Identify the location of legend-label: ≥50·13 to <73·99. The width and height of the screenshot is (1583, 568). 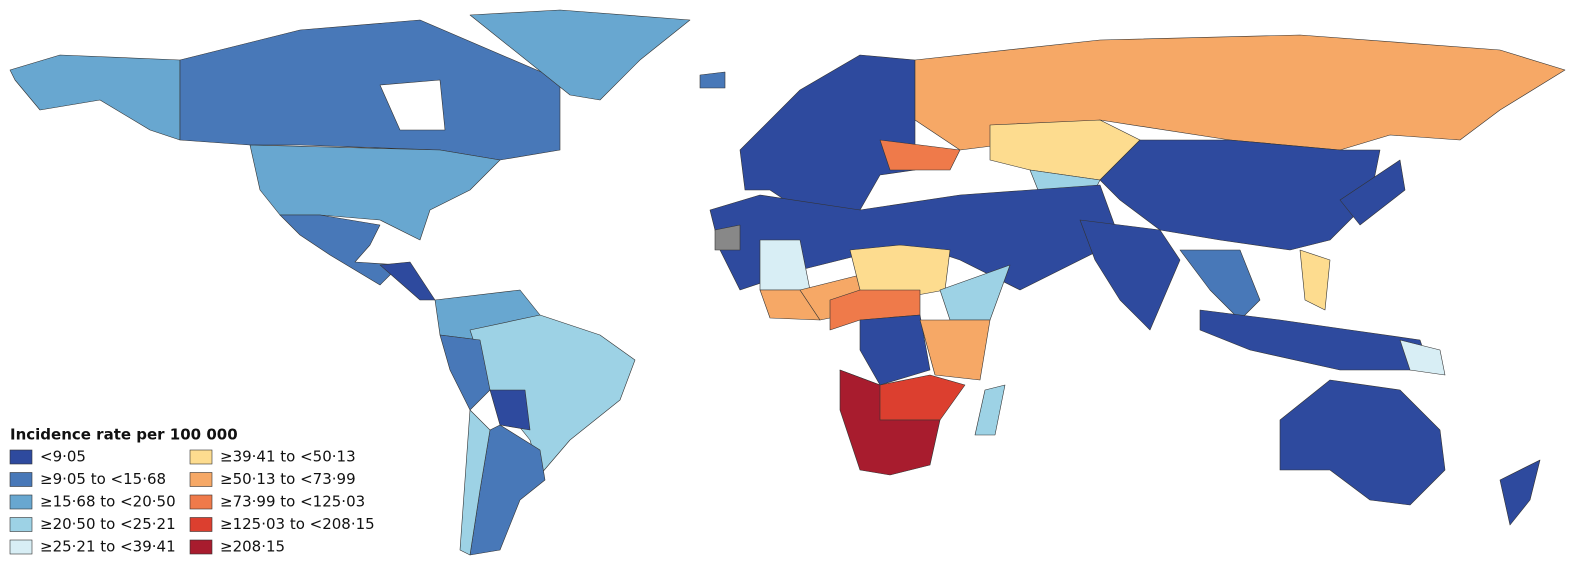
(288, 479).